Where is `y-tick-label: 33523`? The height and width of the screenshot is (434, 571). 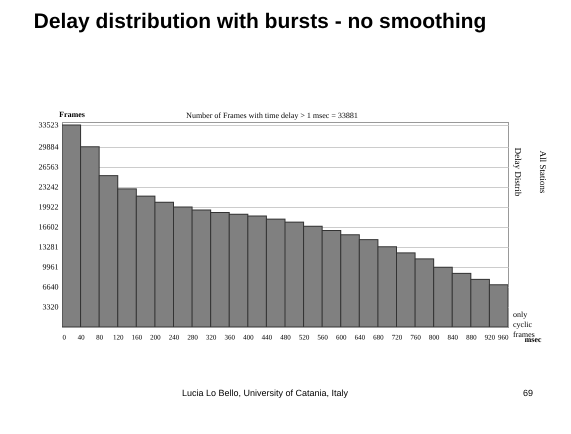
y-tick-label: 33523 is located at coordinates (48, 125).